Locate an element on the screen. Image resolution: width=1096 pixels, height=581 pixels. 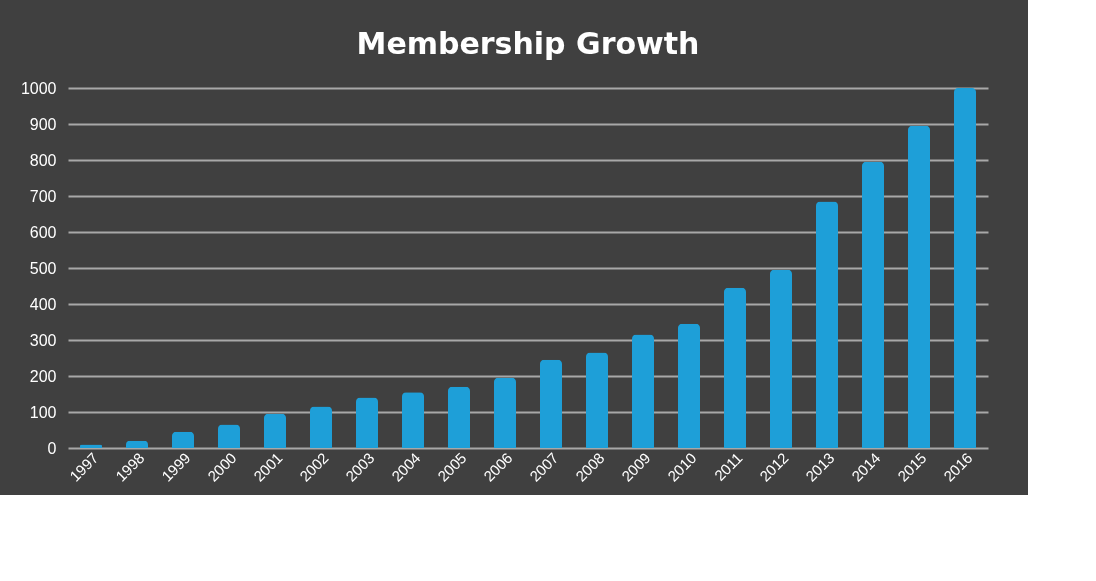
y-tick-label: 400 is located at coordinates (43, 304).